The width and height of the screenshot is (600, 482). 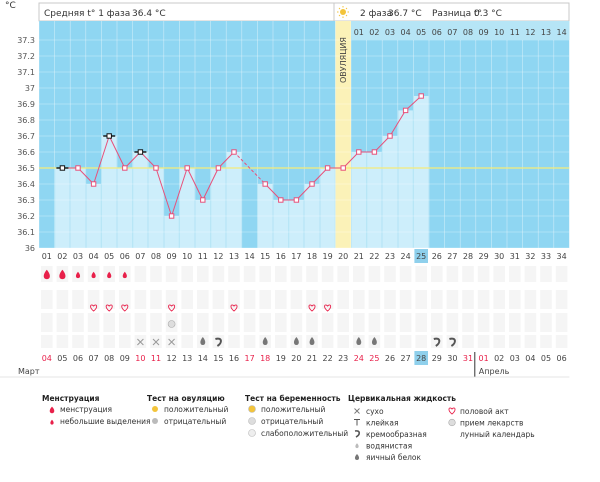 I want to click on phase2-day-number: 05, so click(x=421, y=32).